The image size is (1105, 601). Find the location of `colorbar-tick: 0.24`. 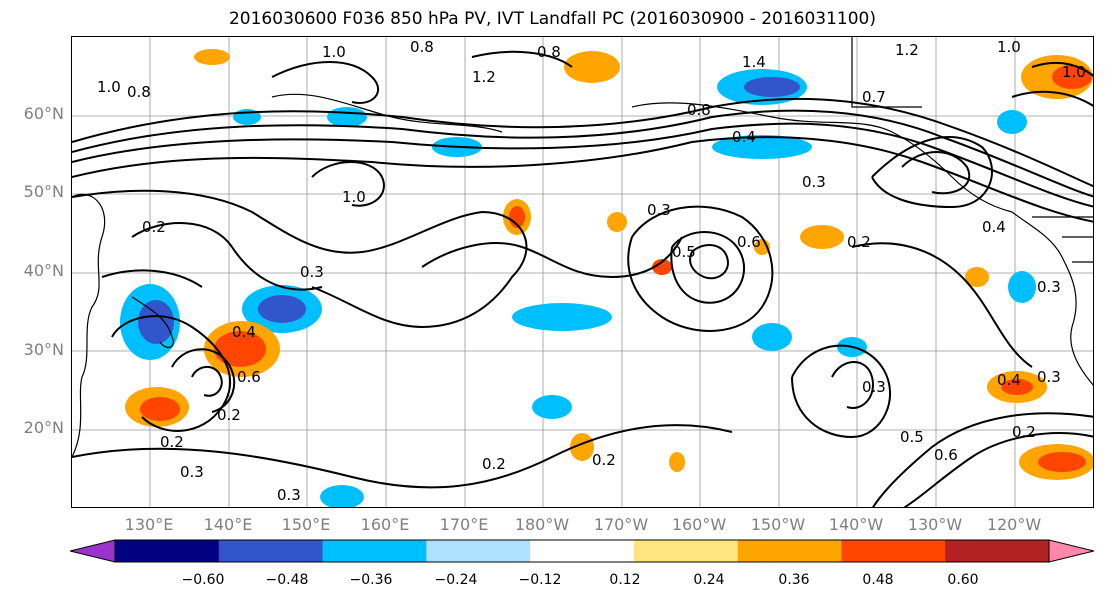

colorbar-tick: 0.24 is located at coordinates (709, 580).